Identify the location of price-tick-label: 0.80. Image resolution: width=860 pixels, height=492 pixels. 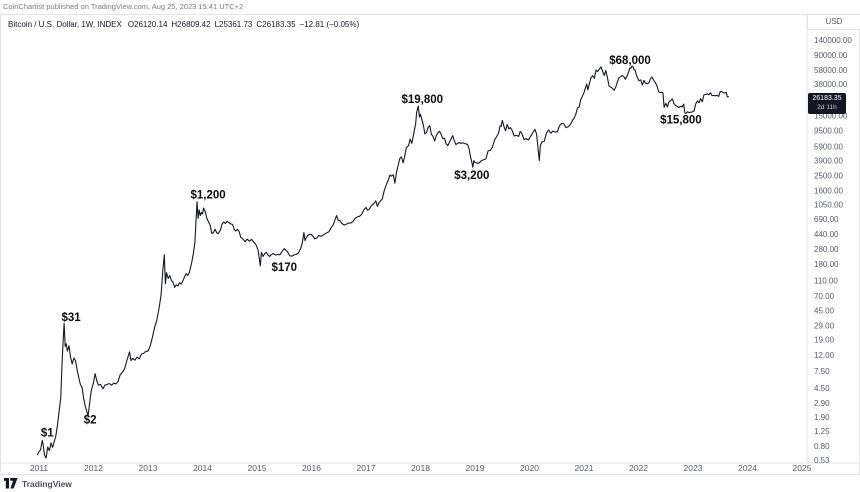
(822, 446).